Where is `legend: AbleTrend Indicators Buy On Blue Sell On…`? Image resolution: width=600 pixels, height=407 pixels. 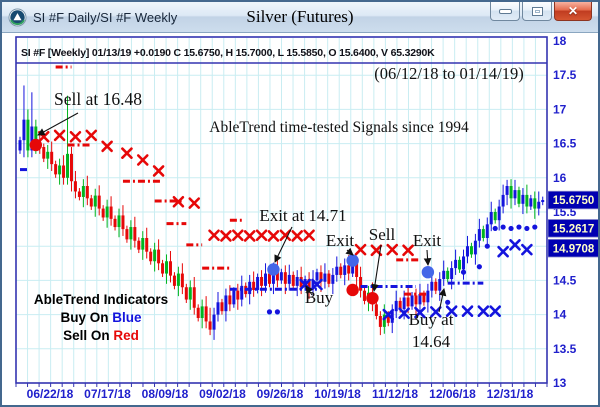 legend: AbleTrend Indicators Buy On Blue Sell On… is located at coordinates (101, 318).